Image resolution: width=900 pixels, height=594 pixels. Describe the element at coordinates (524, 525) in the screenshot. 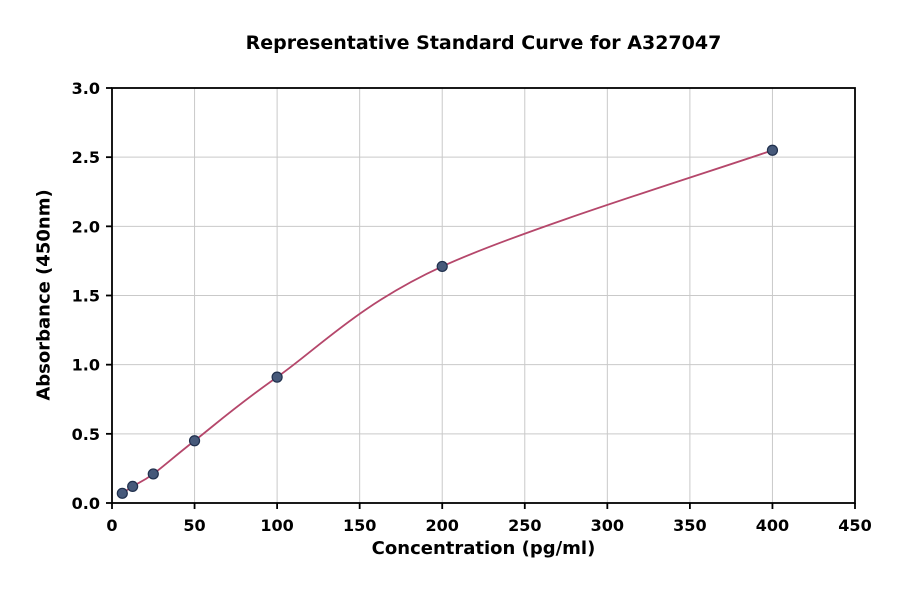

I see `x-tick-label: 250` at that location.